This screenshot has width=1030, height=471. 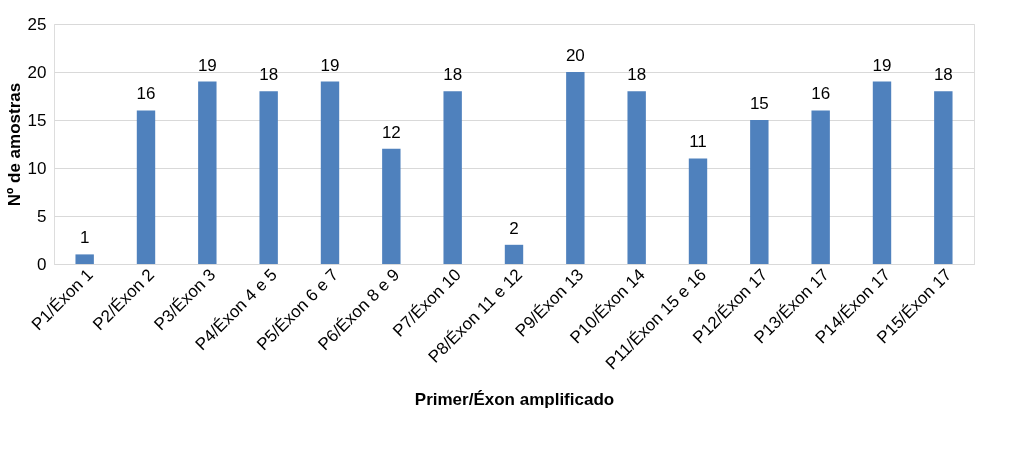 What do you see at coordinates (42, 216) in the screenshot?
I see `y-tick-label: 5` at bounding box center [42, 216].